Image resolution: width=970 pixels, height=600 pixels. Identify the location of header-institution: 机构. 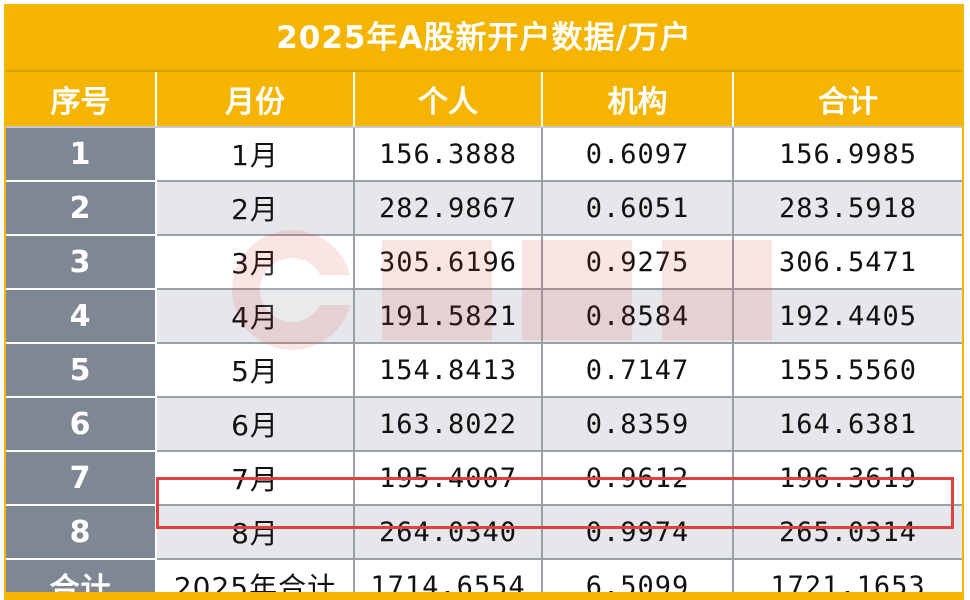
(638, 100).